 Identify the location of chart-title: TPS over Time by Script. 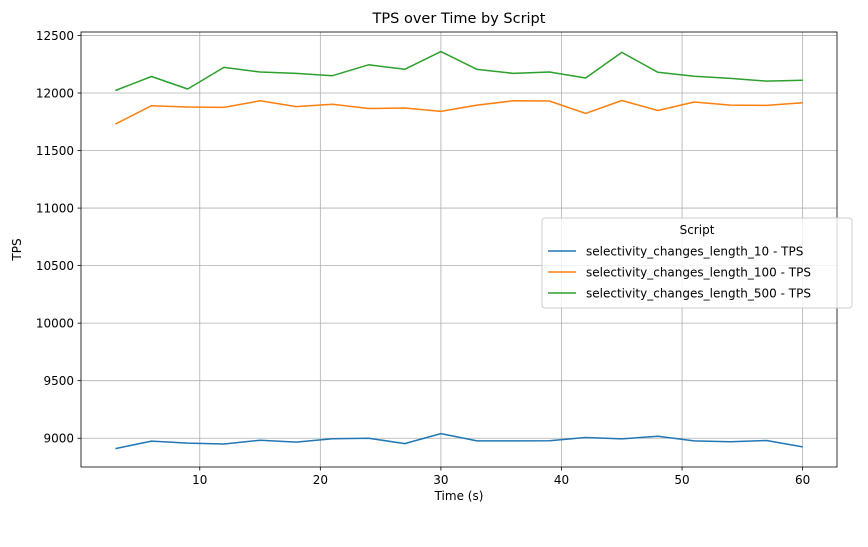
(459, 19).